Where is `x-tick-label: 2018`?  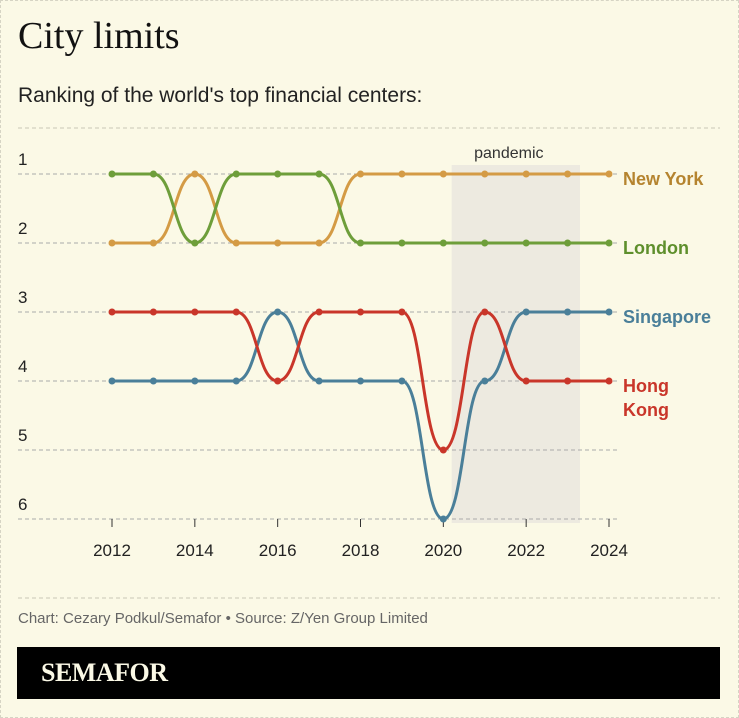
x-tick-label: 2018 is located at coordinates (361, 550).